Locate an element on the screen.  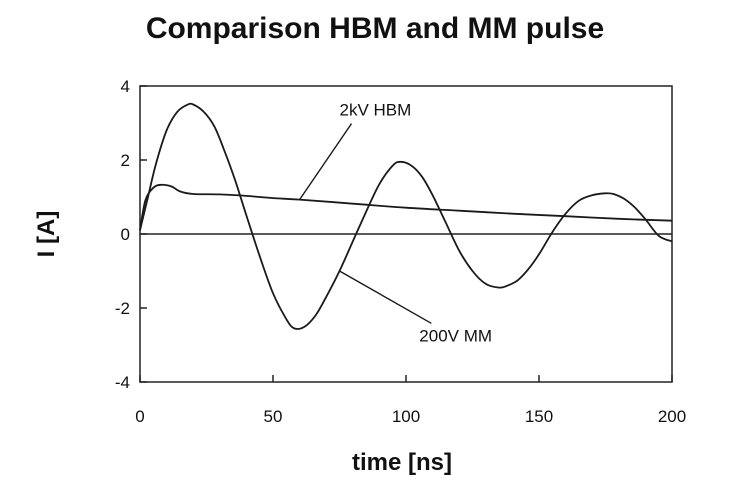
x-tick-label: 100 is located at coordinates (406, 416).